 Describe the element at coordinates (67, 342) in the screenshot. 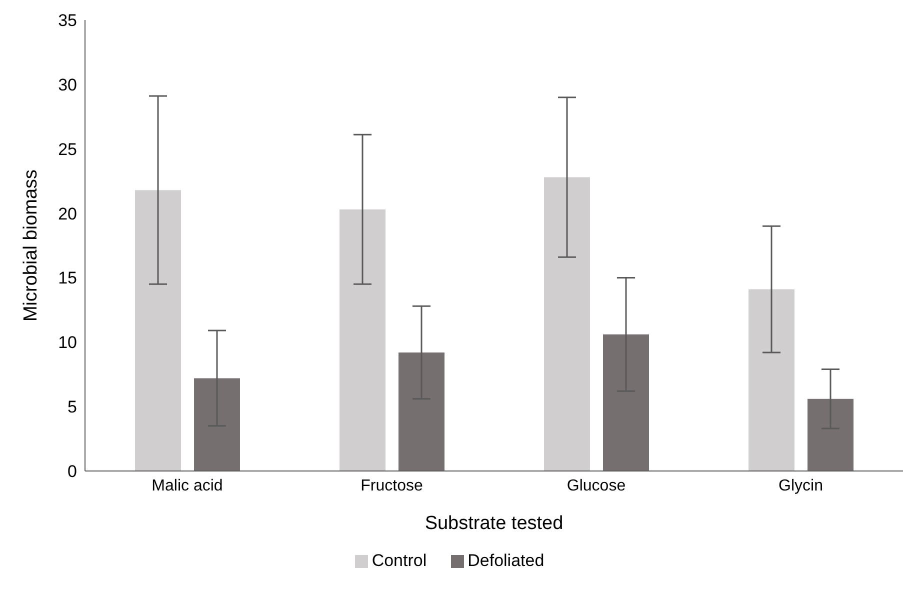

I see `y-tick-label: 10` at that location.